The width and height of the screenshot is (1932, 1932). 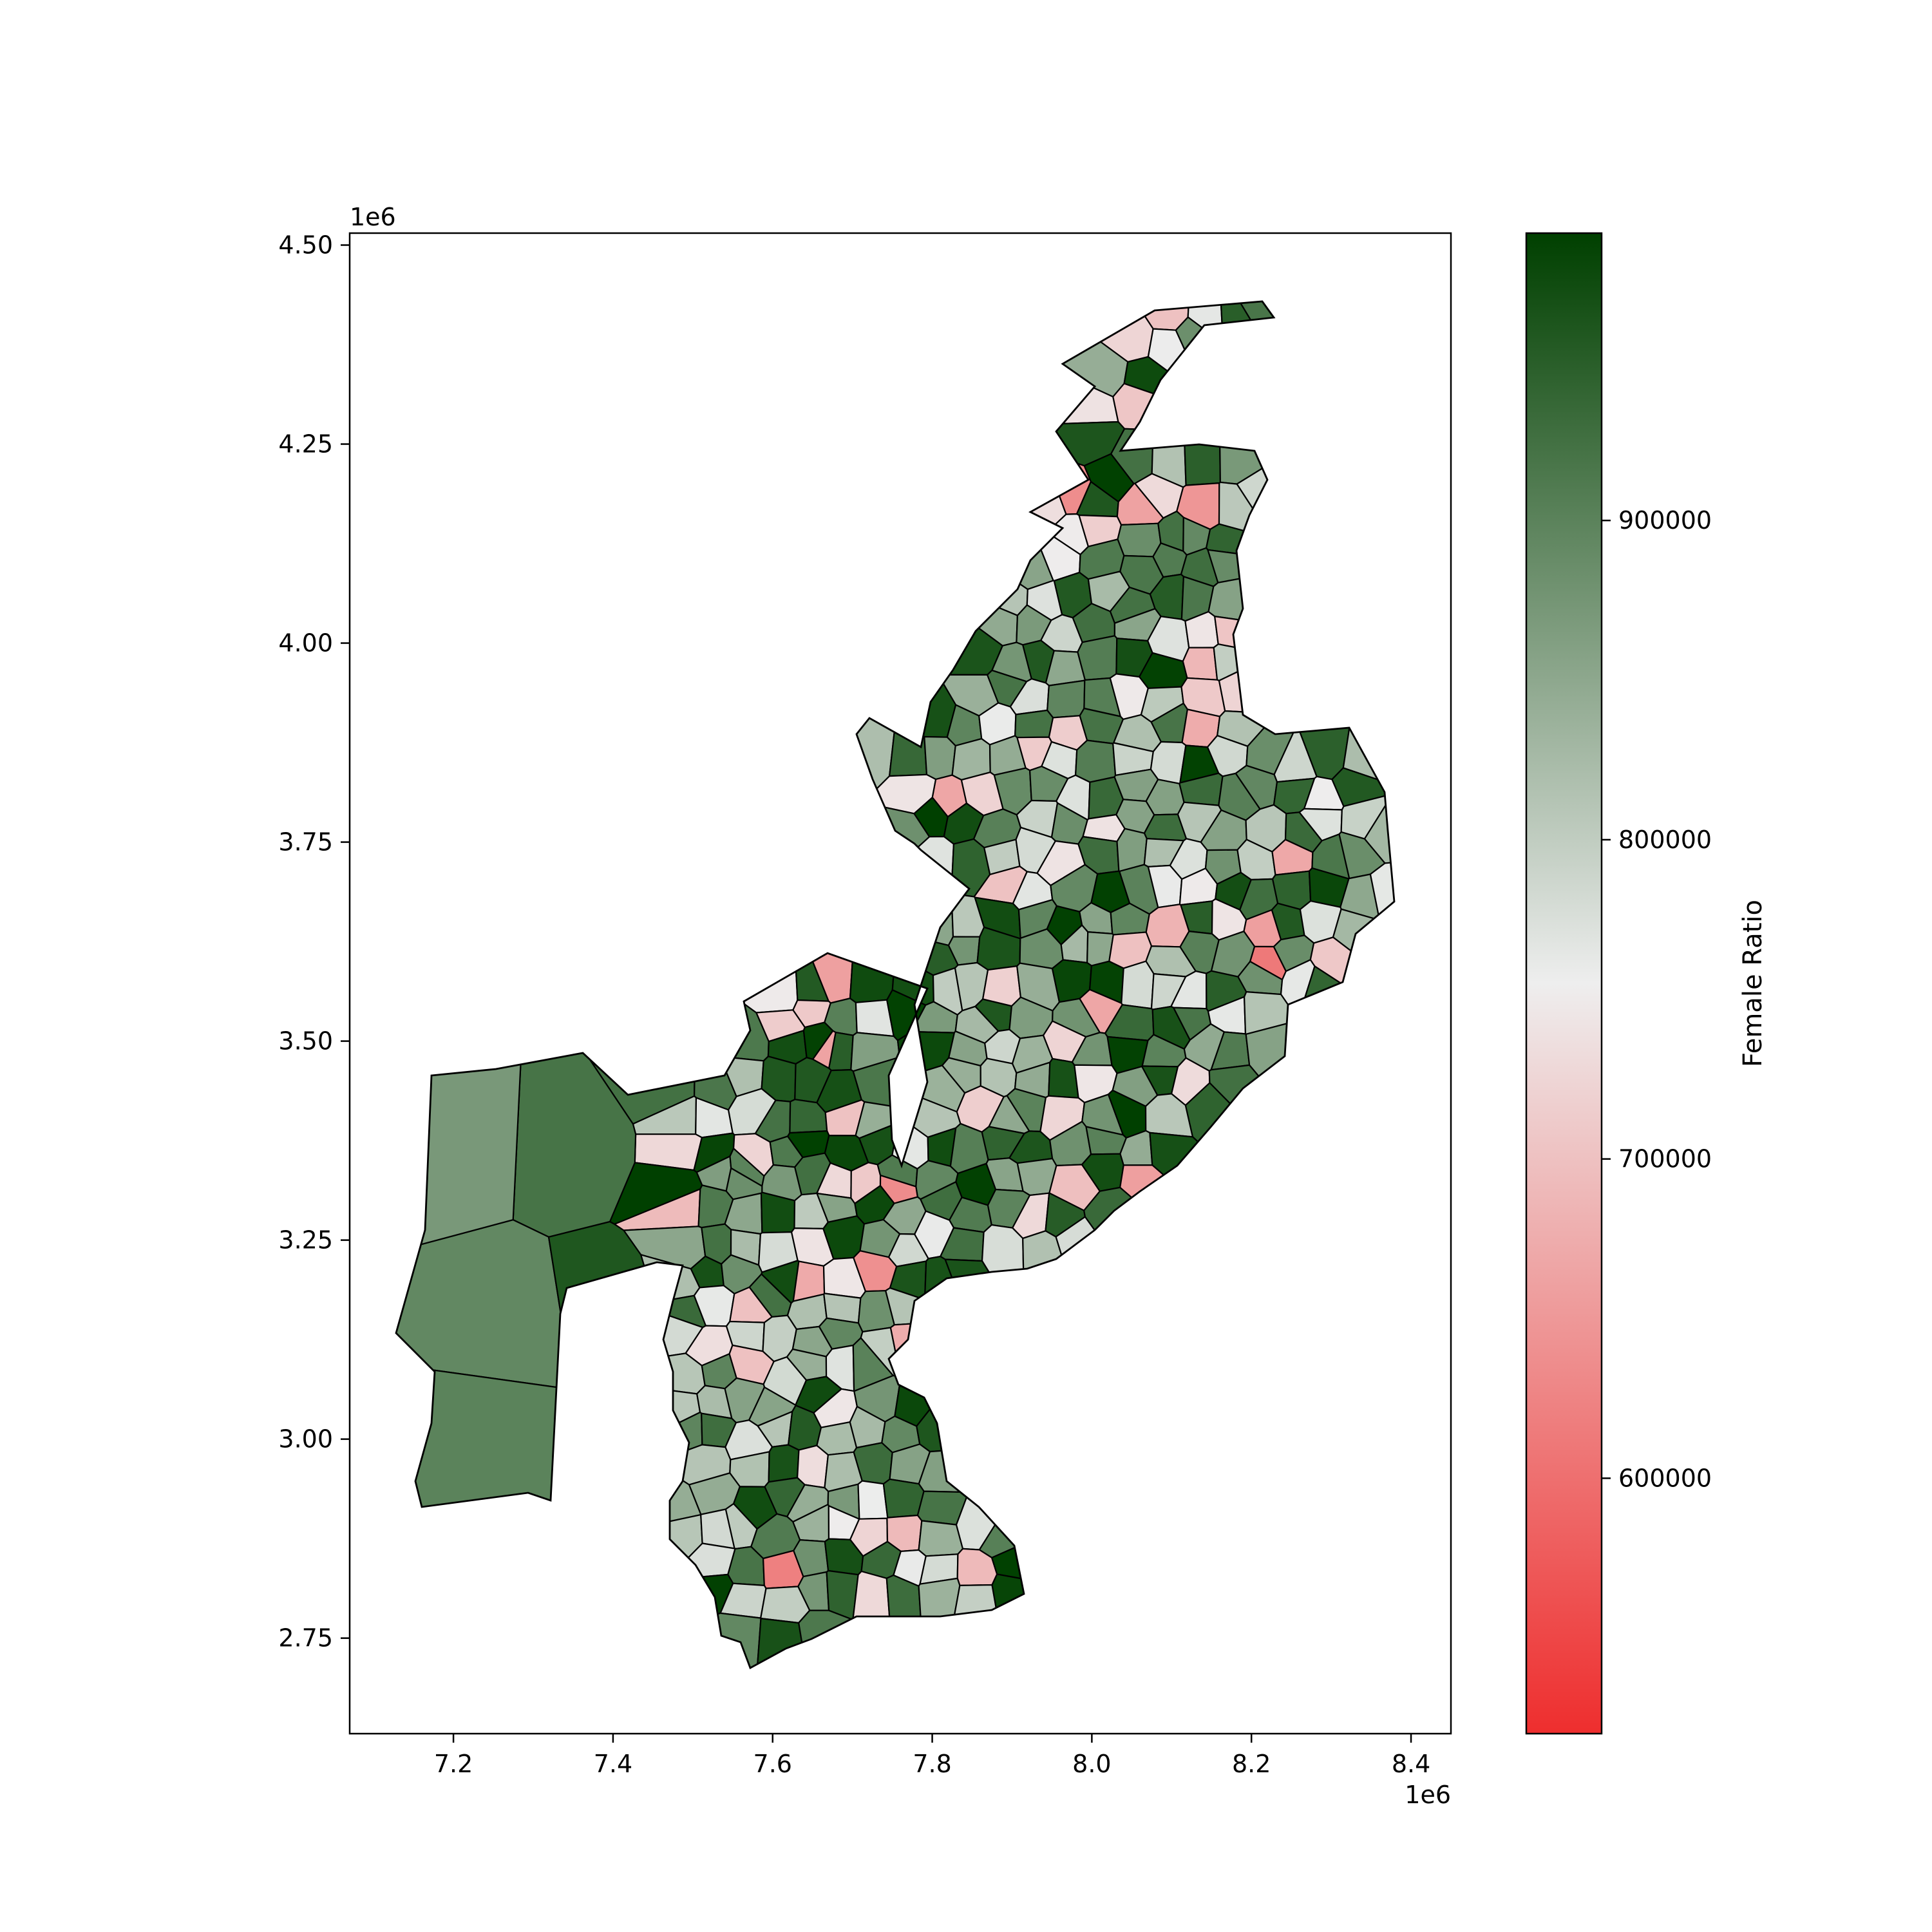 I want to click on y-tick-label: 2.75, so click(x=305, y=1638).